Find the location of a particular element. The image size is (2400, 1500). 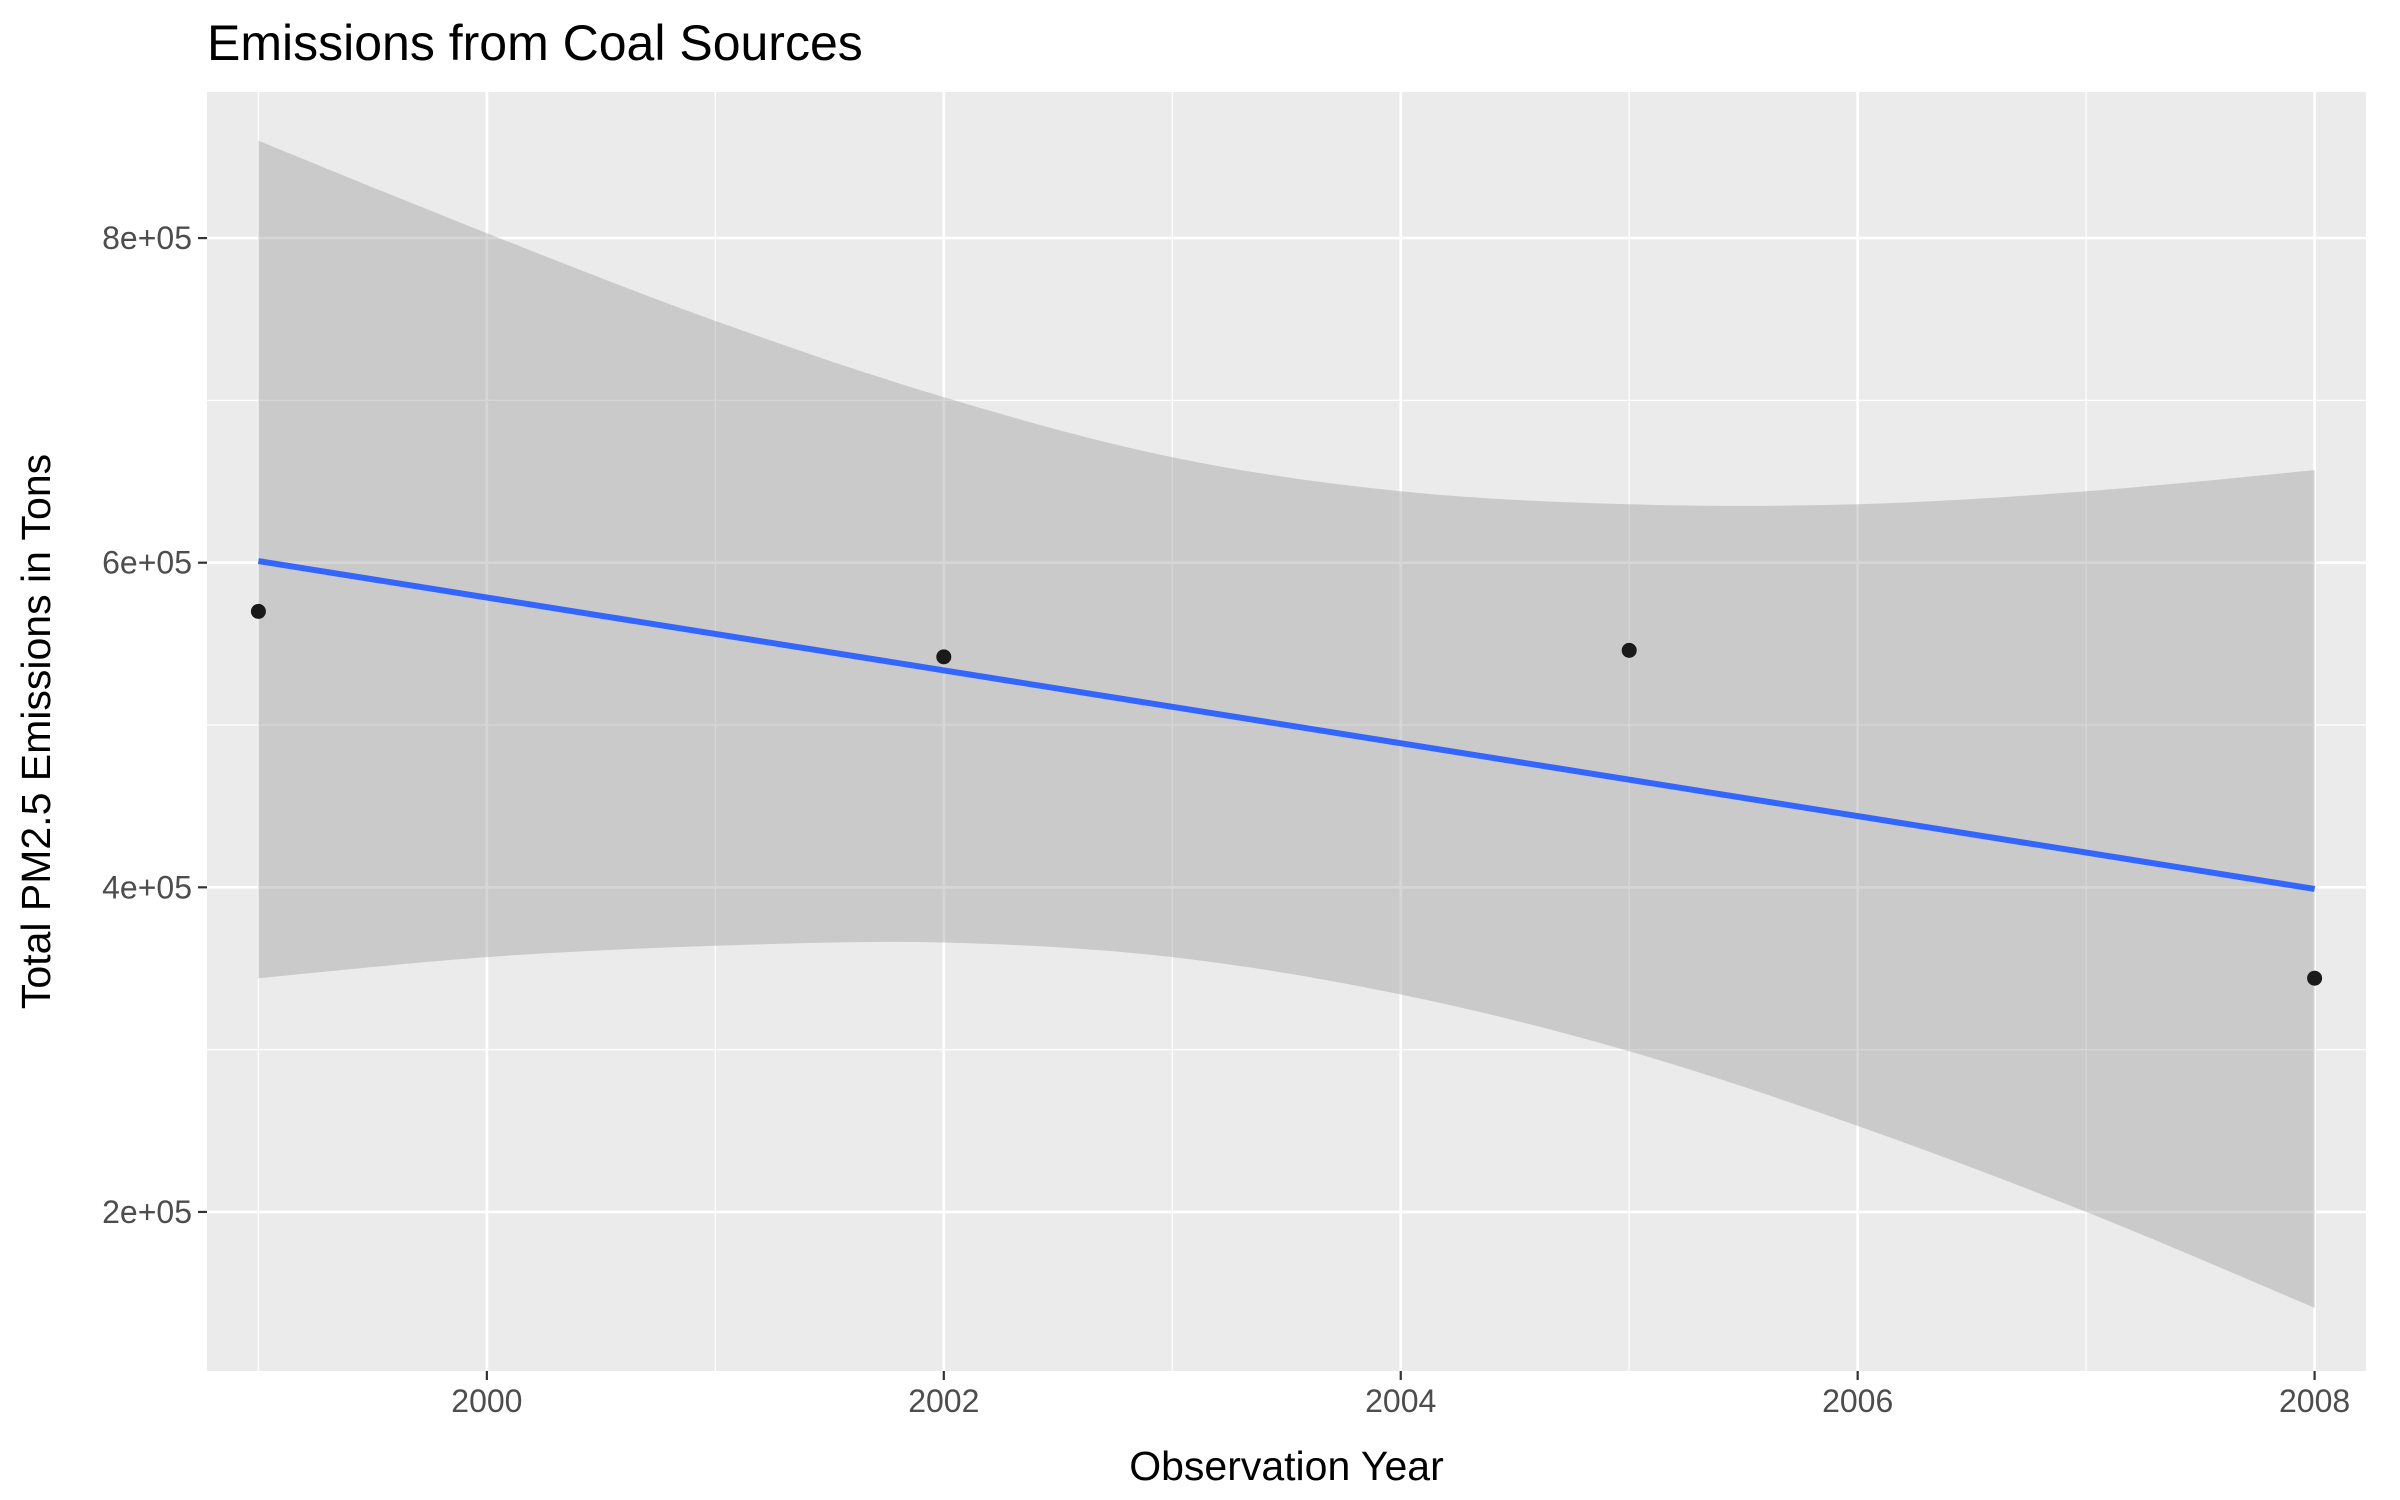

y-axis-title: Total PM2.5 Emissions in Tons is located at coordinates (36, 731).